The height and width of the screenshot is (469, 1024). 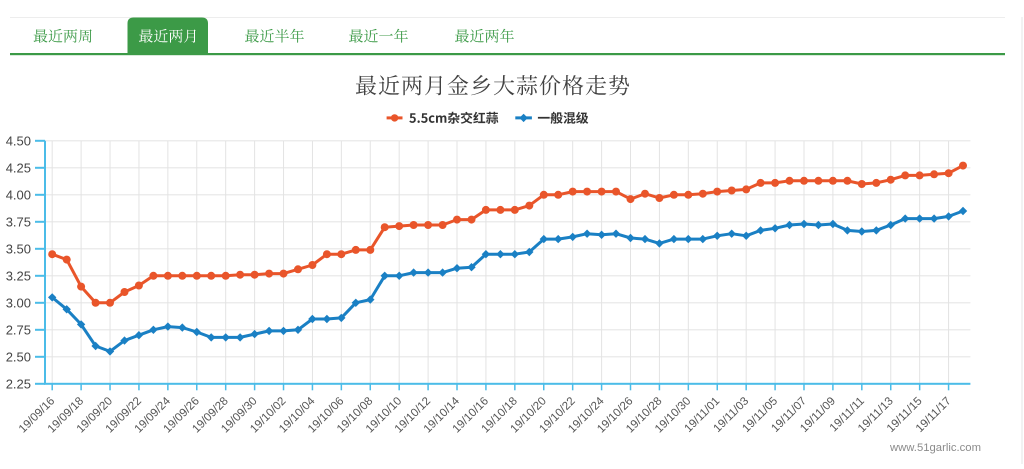 What do you see at coordinates (18, 222) in the screenshot?
I see `svg-text: 3.75` at bounding box center [18, 222].